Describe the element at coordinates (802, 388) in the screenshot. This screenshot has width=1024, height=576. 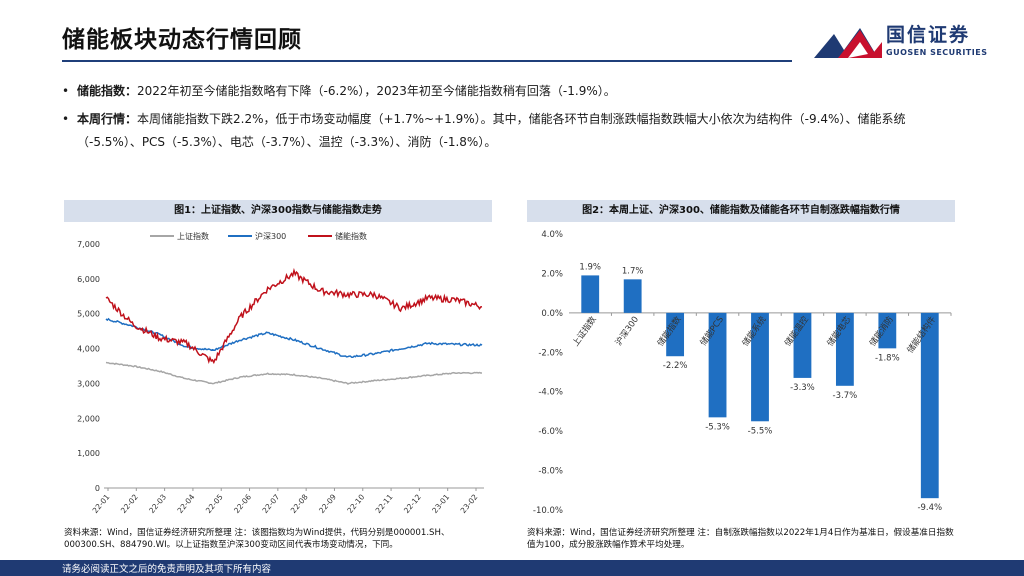
I see `bar-data-label: -3.3%` at that location.